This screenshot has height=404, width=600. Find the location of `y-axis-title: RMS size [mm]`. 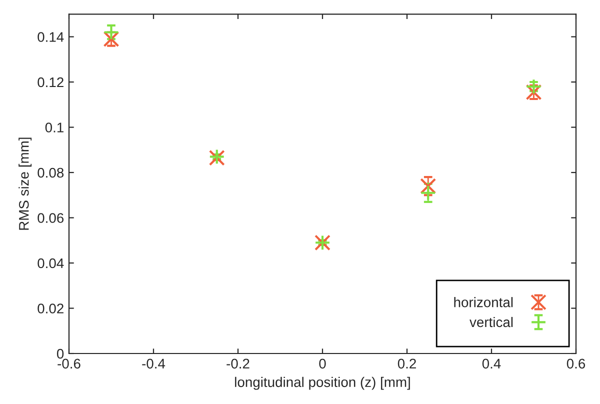

y-axis-title: RMS size [mm] is located at coordinates (25, 184).